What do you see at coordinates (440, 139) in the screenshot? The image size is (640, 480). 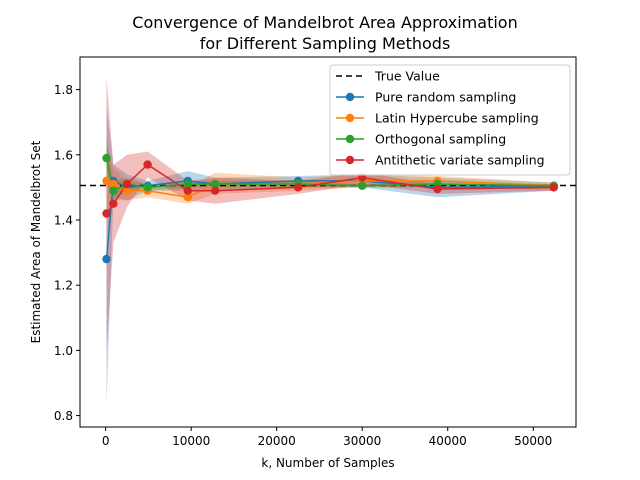 I see `legend-orthogonal-sampling-label: Orthogonal sampling` at bounding box center [440, 139].